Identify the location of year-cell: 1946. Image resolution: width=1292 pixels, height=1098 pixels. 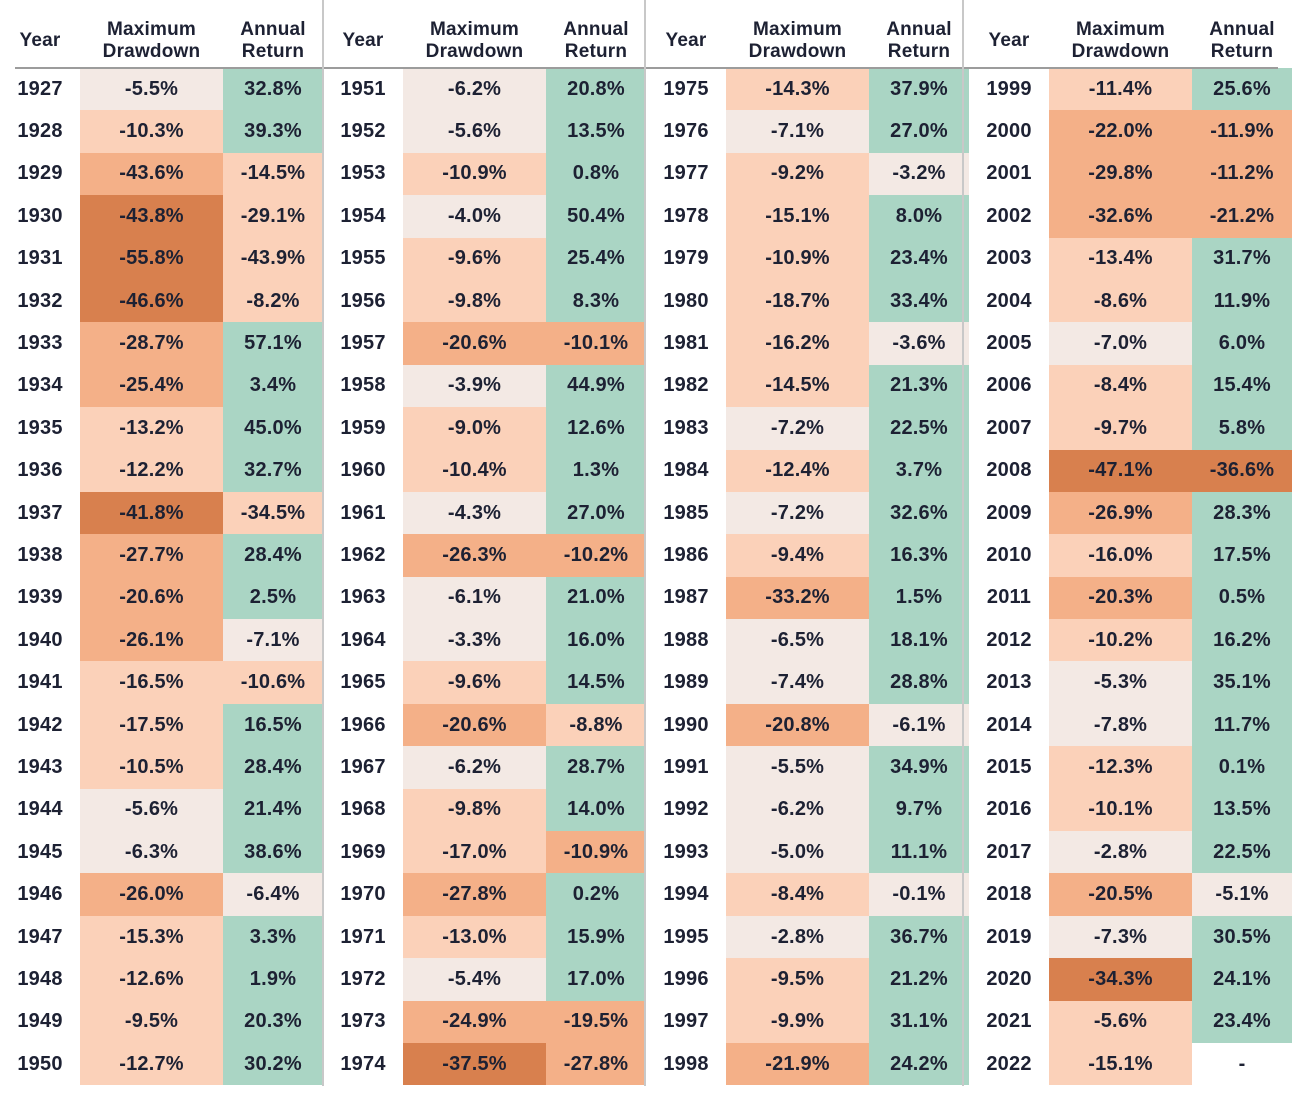
(40, 894).